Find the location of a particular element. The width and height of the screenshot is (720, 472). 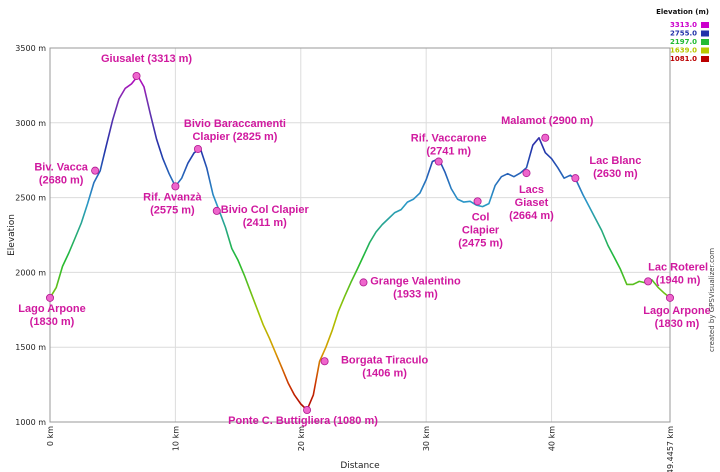

legend-entry-label: 3313.0 is located at coordinates (683, 25).